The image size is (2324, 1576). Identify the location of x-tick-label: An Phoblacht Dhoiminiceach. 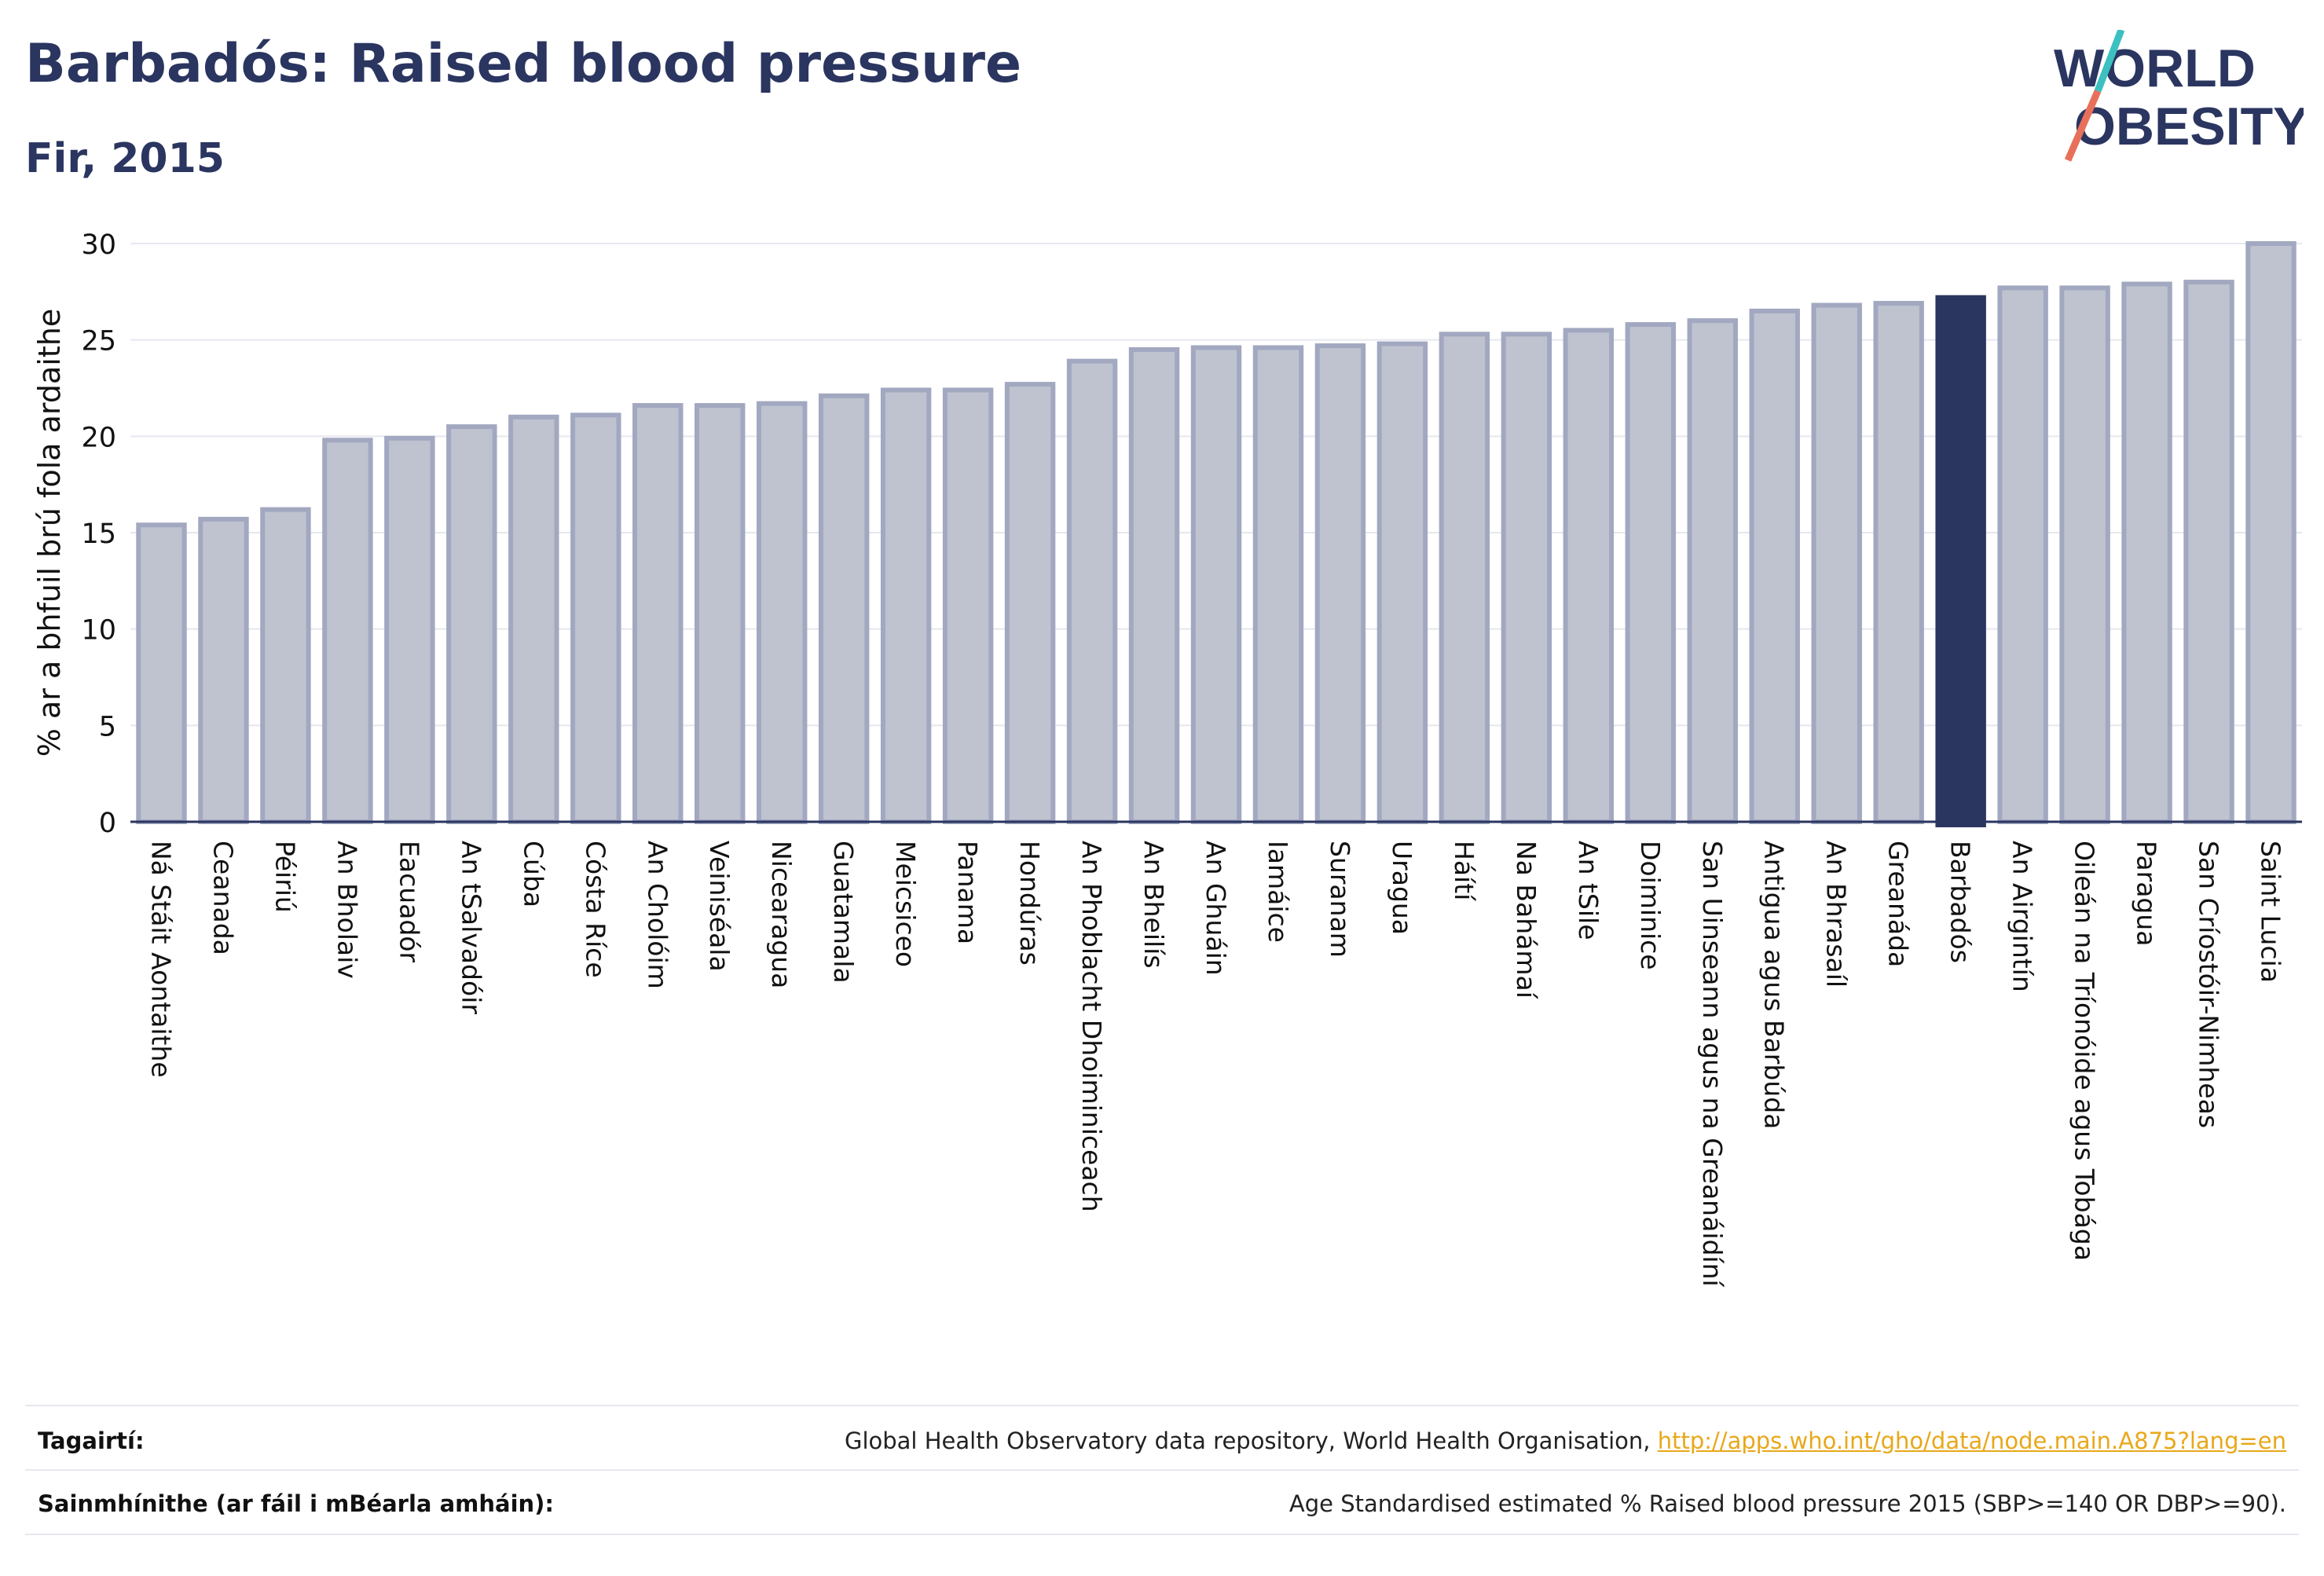
(1091, 1026).